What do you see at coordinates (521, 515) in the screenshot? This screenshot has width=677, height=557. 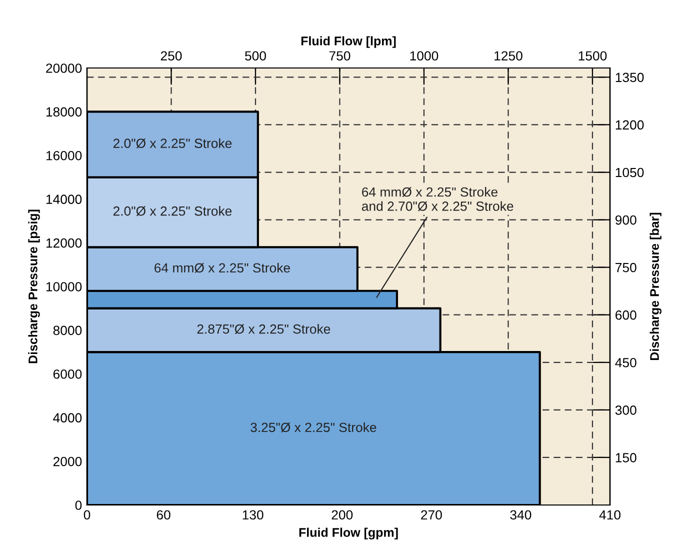 I see `x-tick-label: 340` at bounding box center [521, 515].